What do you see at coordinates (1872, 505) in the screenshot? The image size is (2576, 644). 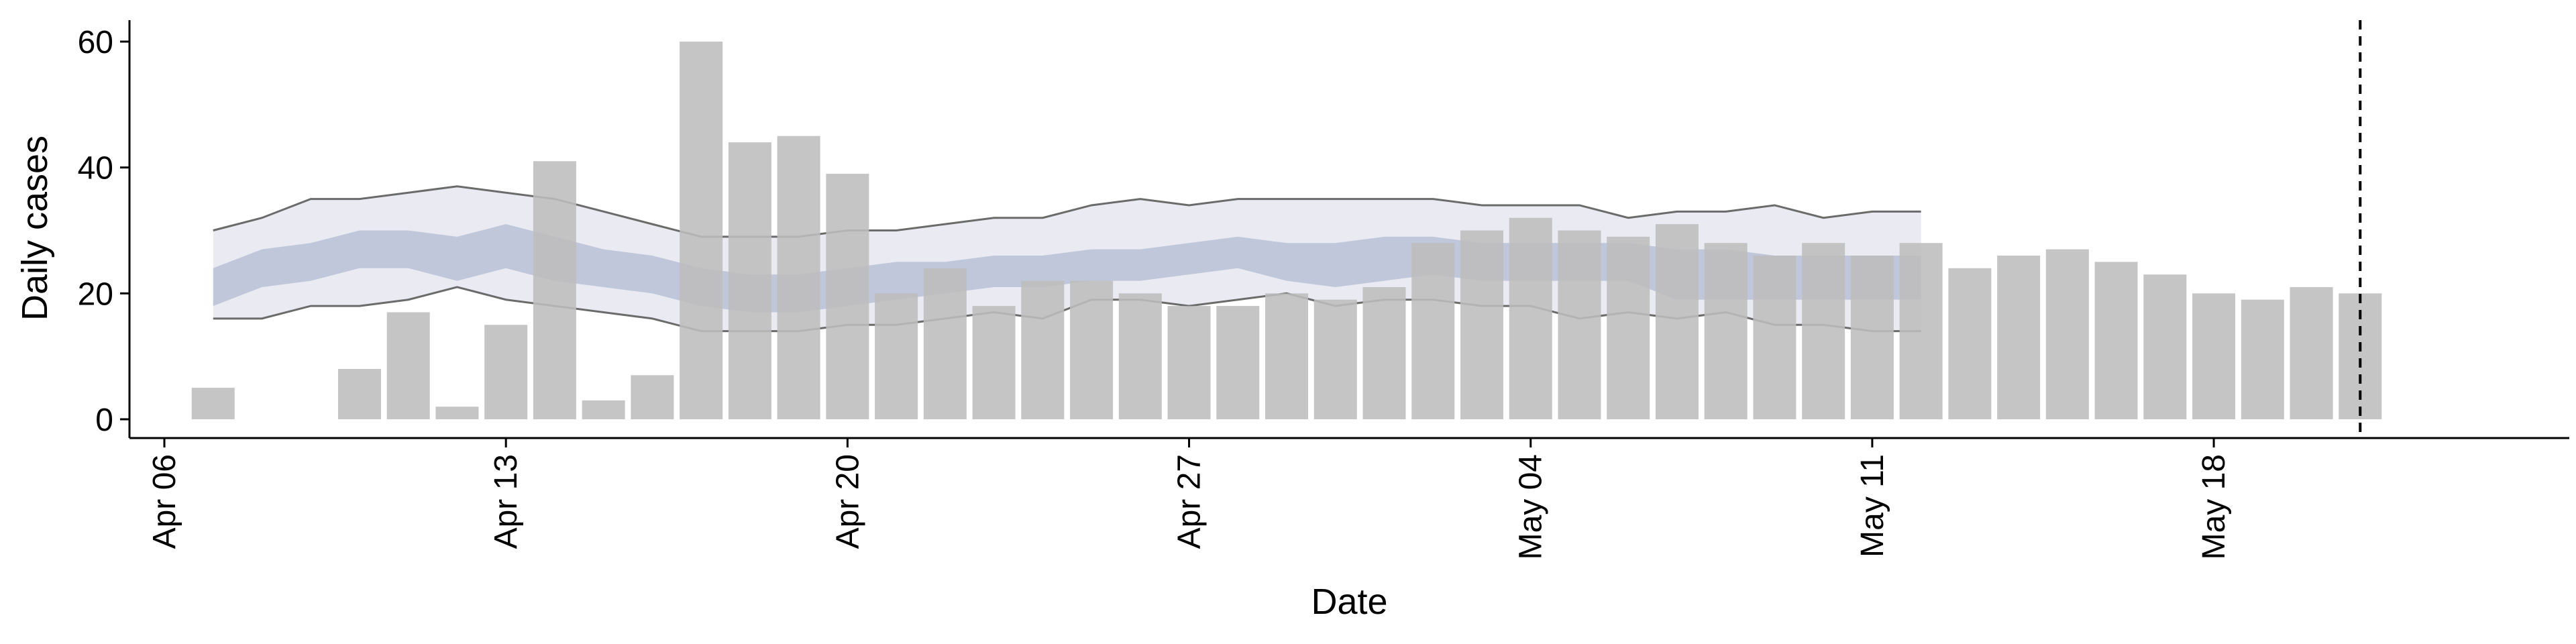 I see `x-tick-label: May 11` at bounding box center [1872, 505].